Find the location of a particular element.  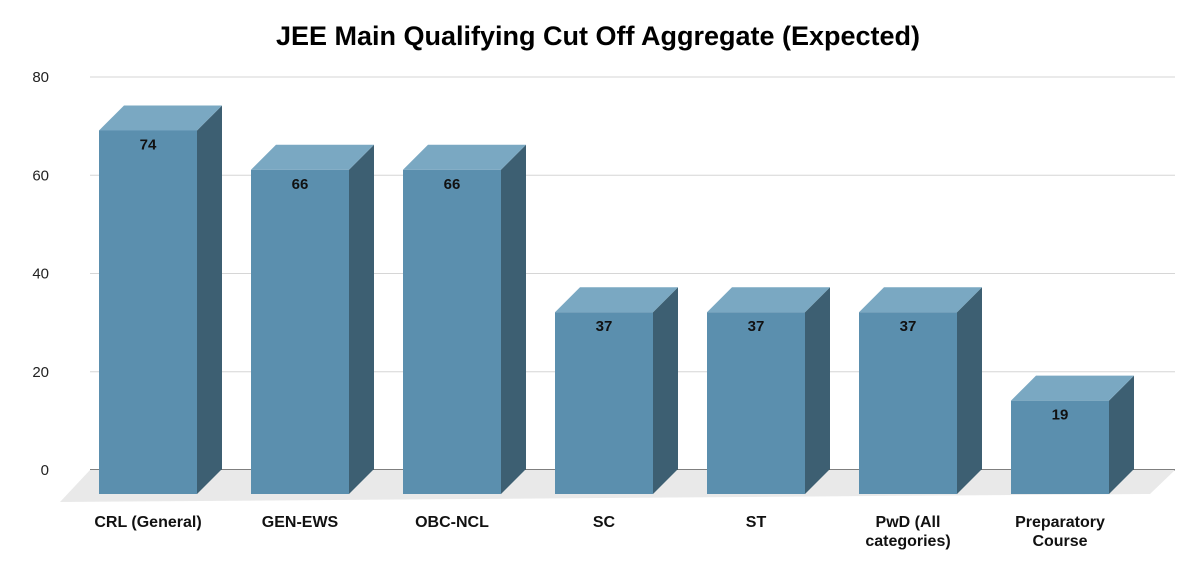

x-tick-label: CRL (General) is located at coordinates (147, 522).